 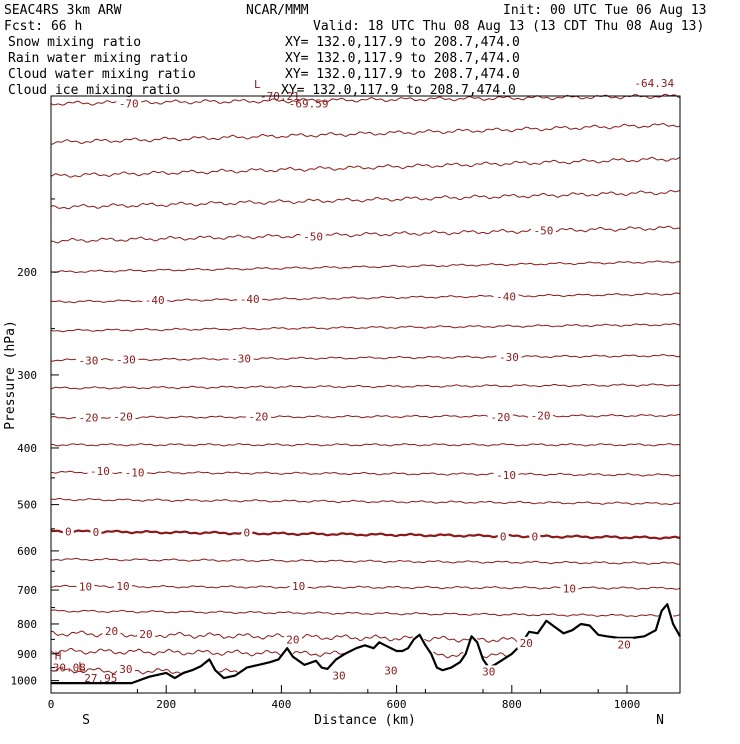 What do you see at coordinates (129, 103) in the screenshot?
I see `isotherm-label: -70` at bounding box center [129, 103].